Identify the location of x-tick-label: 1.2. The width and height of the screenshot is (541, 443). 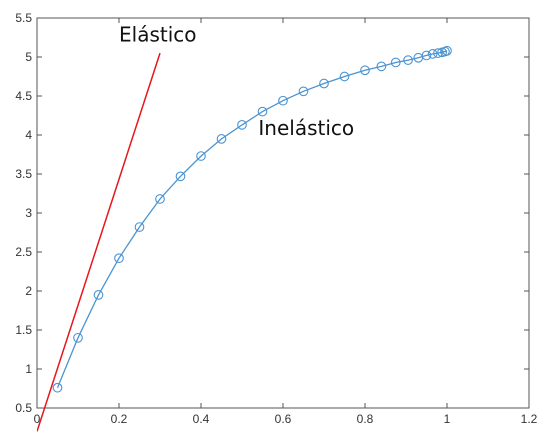
(529, 419).